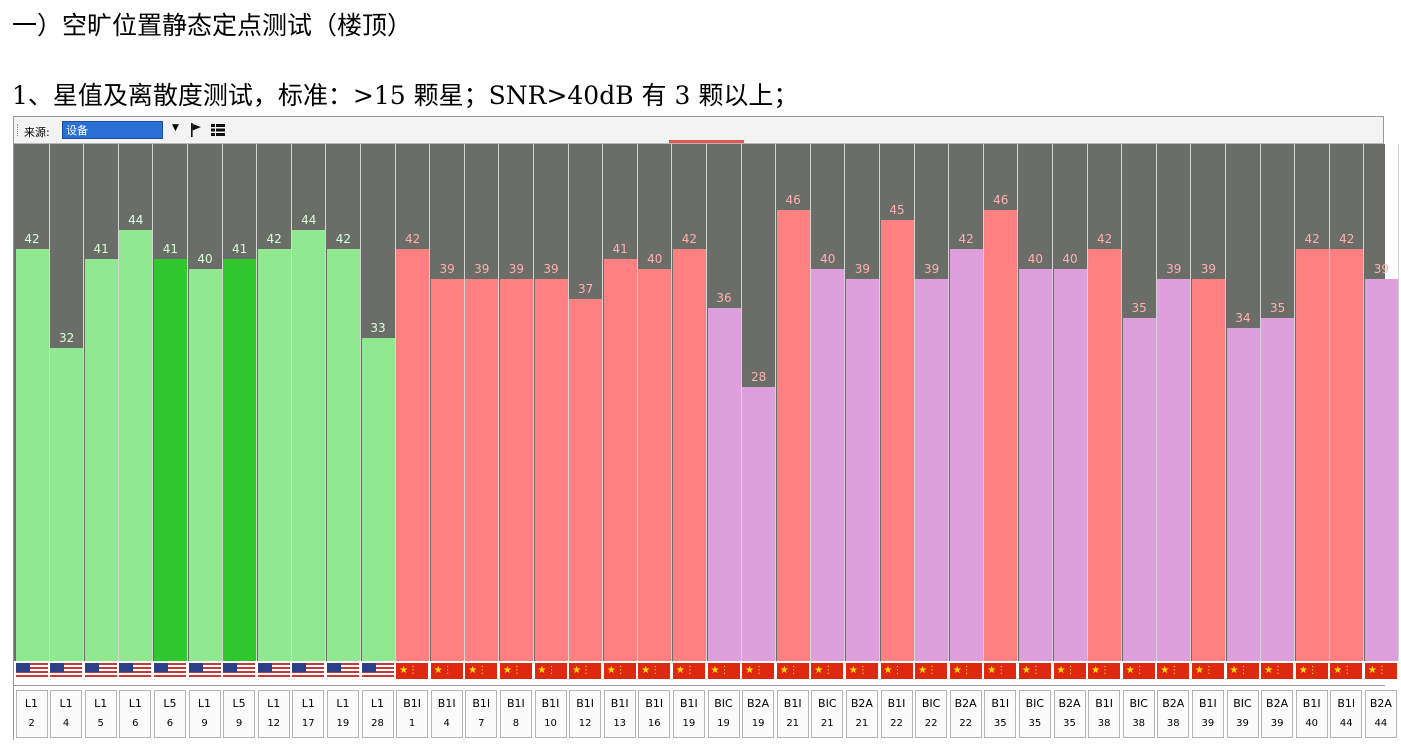 The image size is (1401, 744). Describe the element at coordinates (169, 714) in the screenshot. I see `satellite-cell: L5 6` at that location.